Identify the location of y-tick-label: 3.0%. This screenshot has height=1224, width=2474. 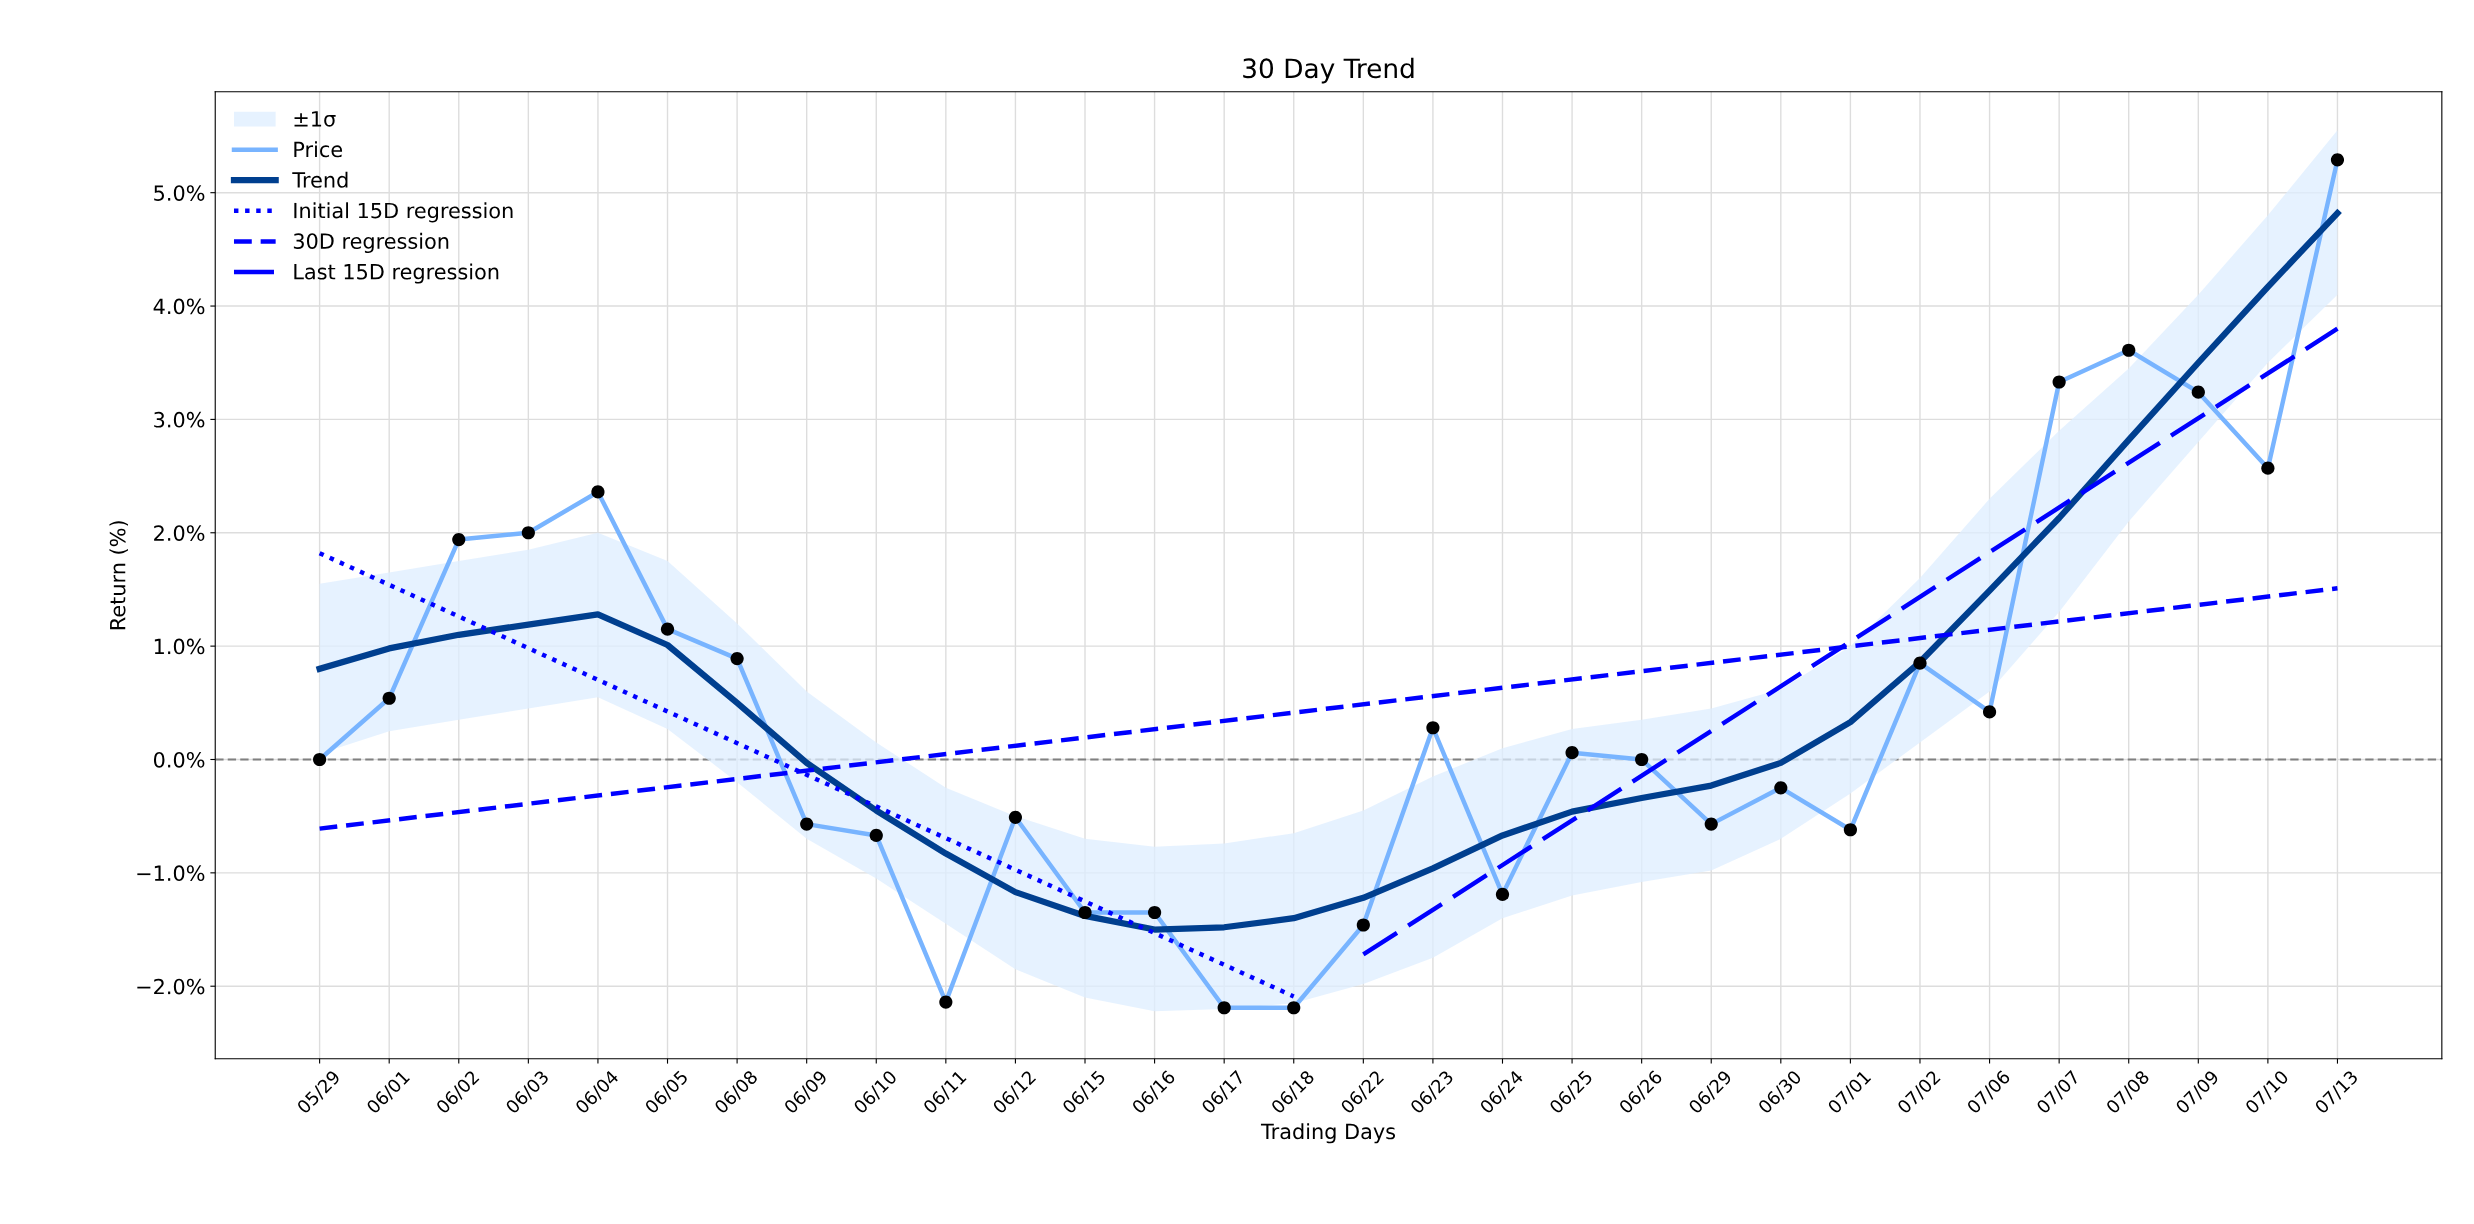
(179, 419).